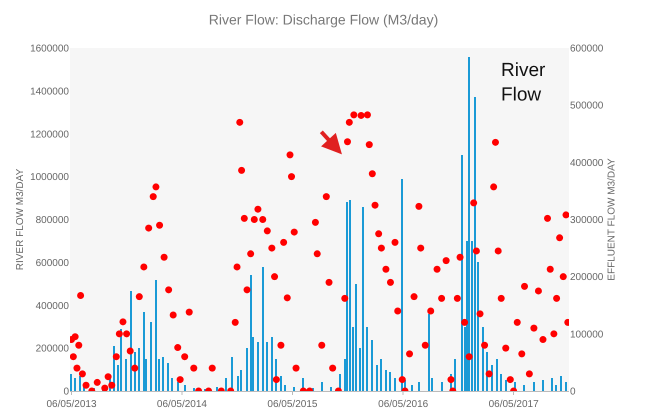 This screenshot has width=647, height=417. What do you see at coordinates (514, 404) in the screenshot?
I see `x-tick-label: 06/05/2017` at bounding box center [514, 404].